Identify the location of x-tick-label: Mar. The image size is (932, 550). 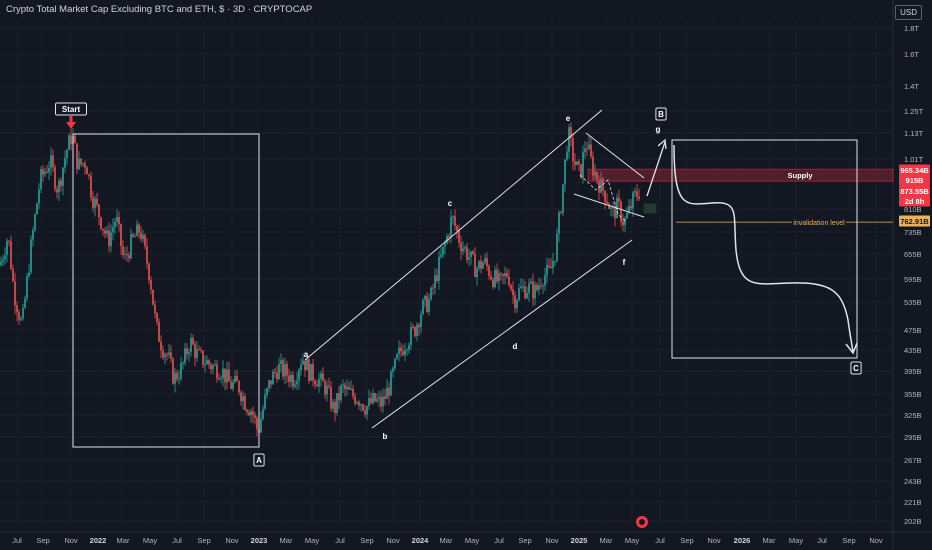
(769, 540).